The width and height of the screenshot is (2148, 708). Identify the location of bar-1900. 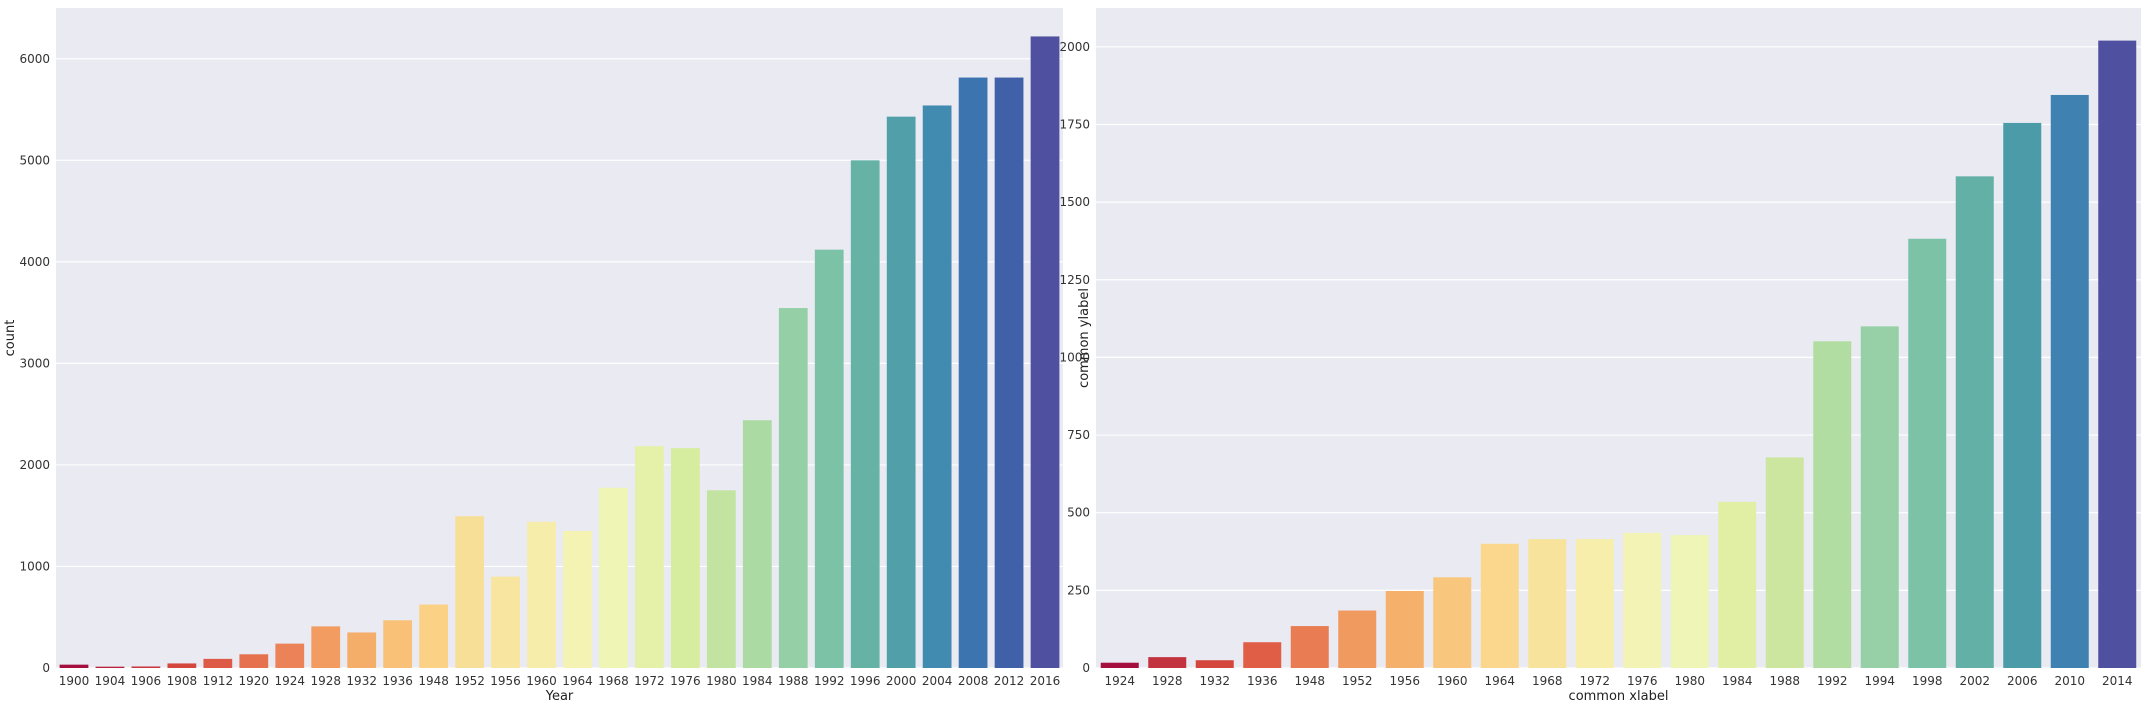
(74, 666).